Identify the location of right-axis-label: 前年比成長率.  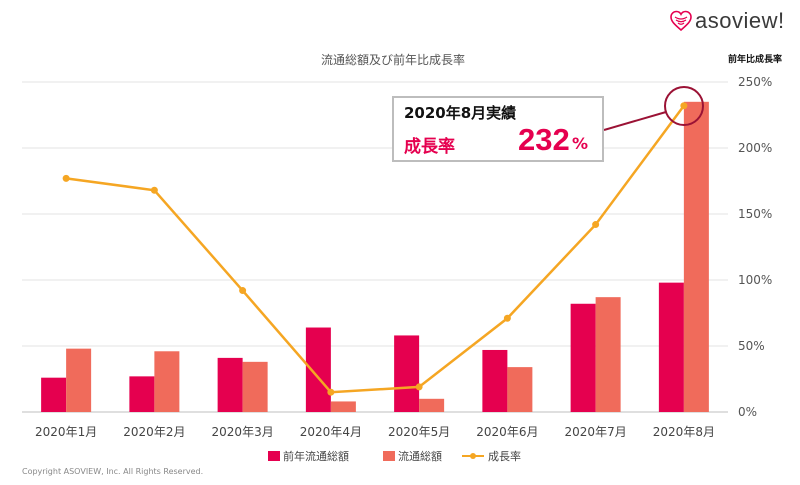
(755, 59).